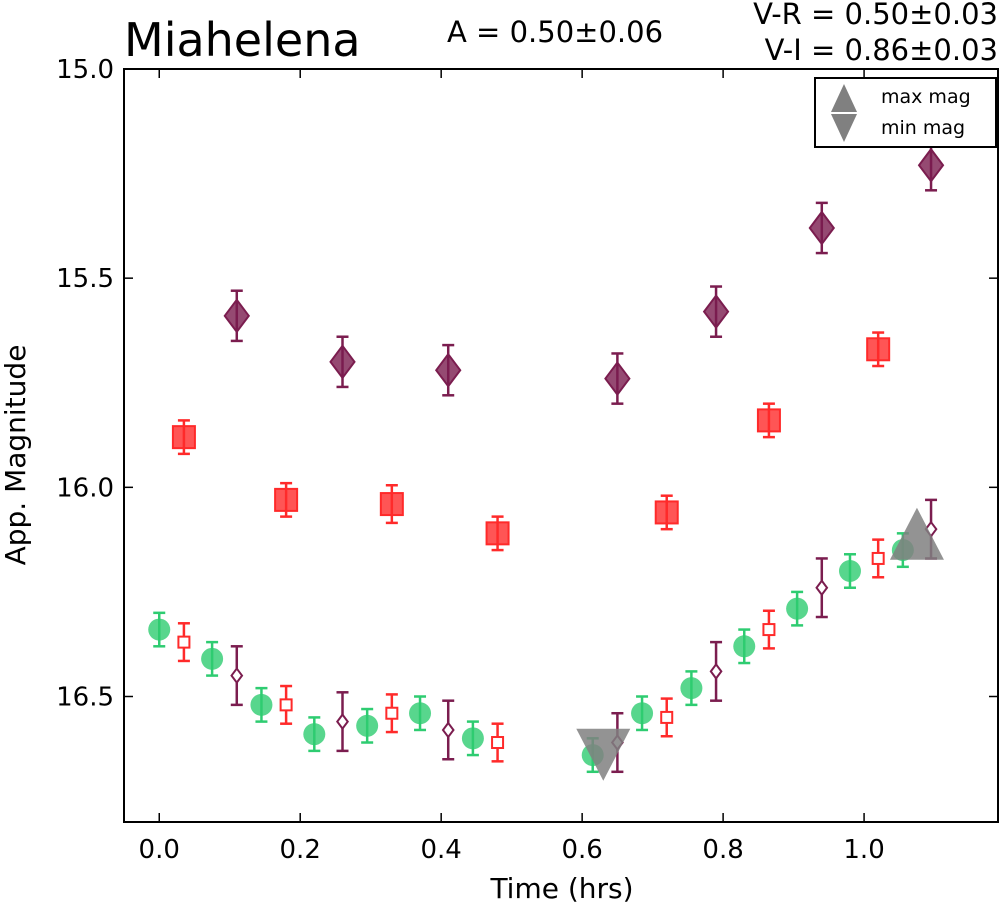 The height and width of the screenshot is (904, 1001). What do you see at coordinates (905, 112) in the screenshot?
I see `legend: max mag min mag` at bounding box center [905, 112].